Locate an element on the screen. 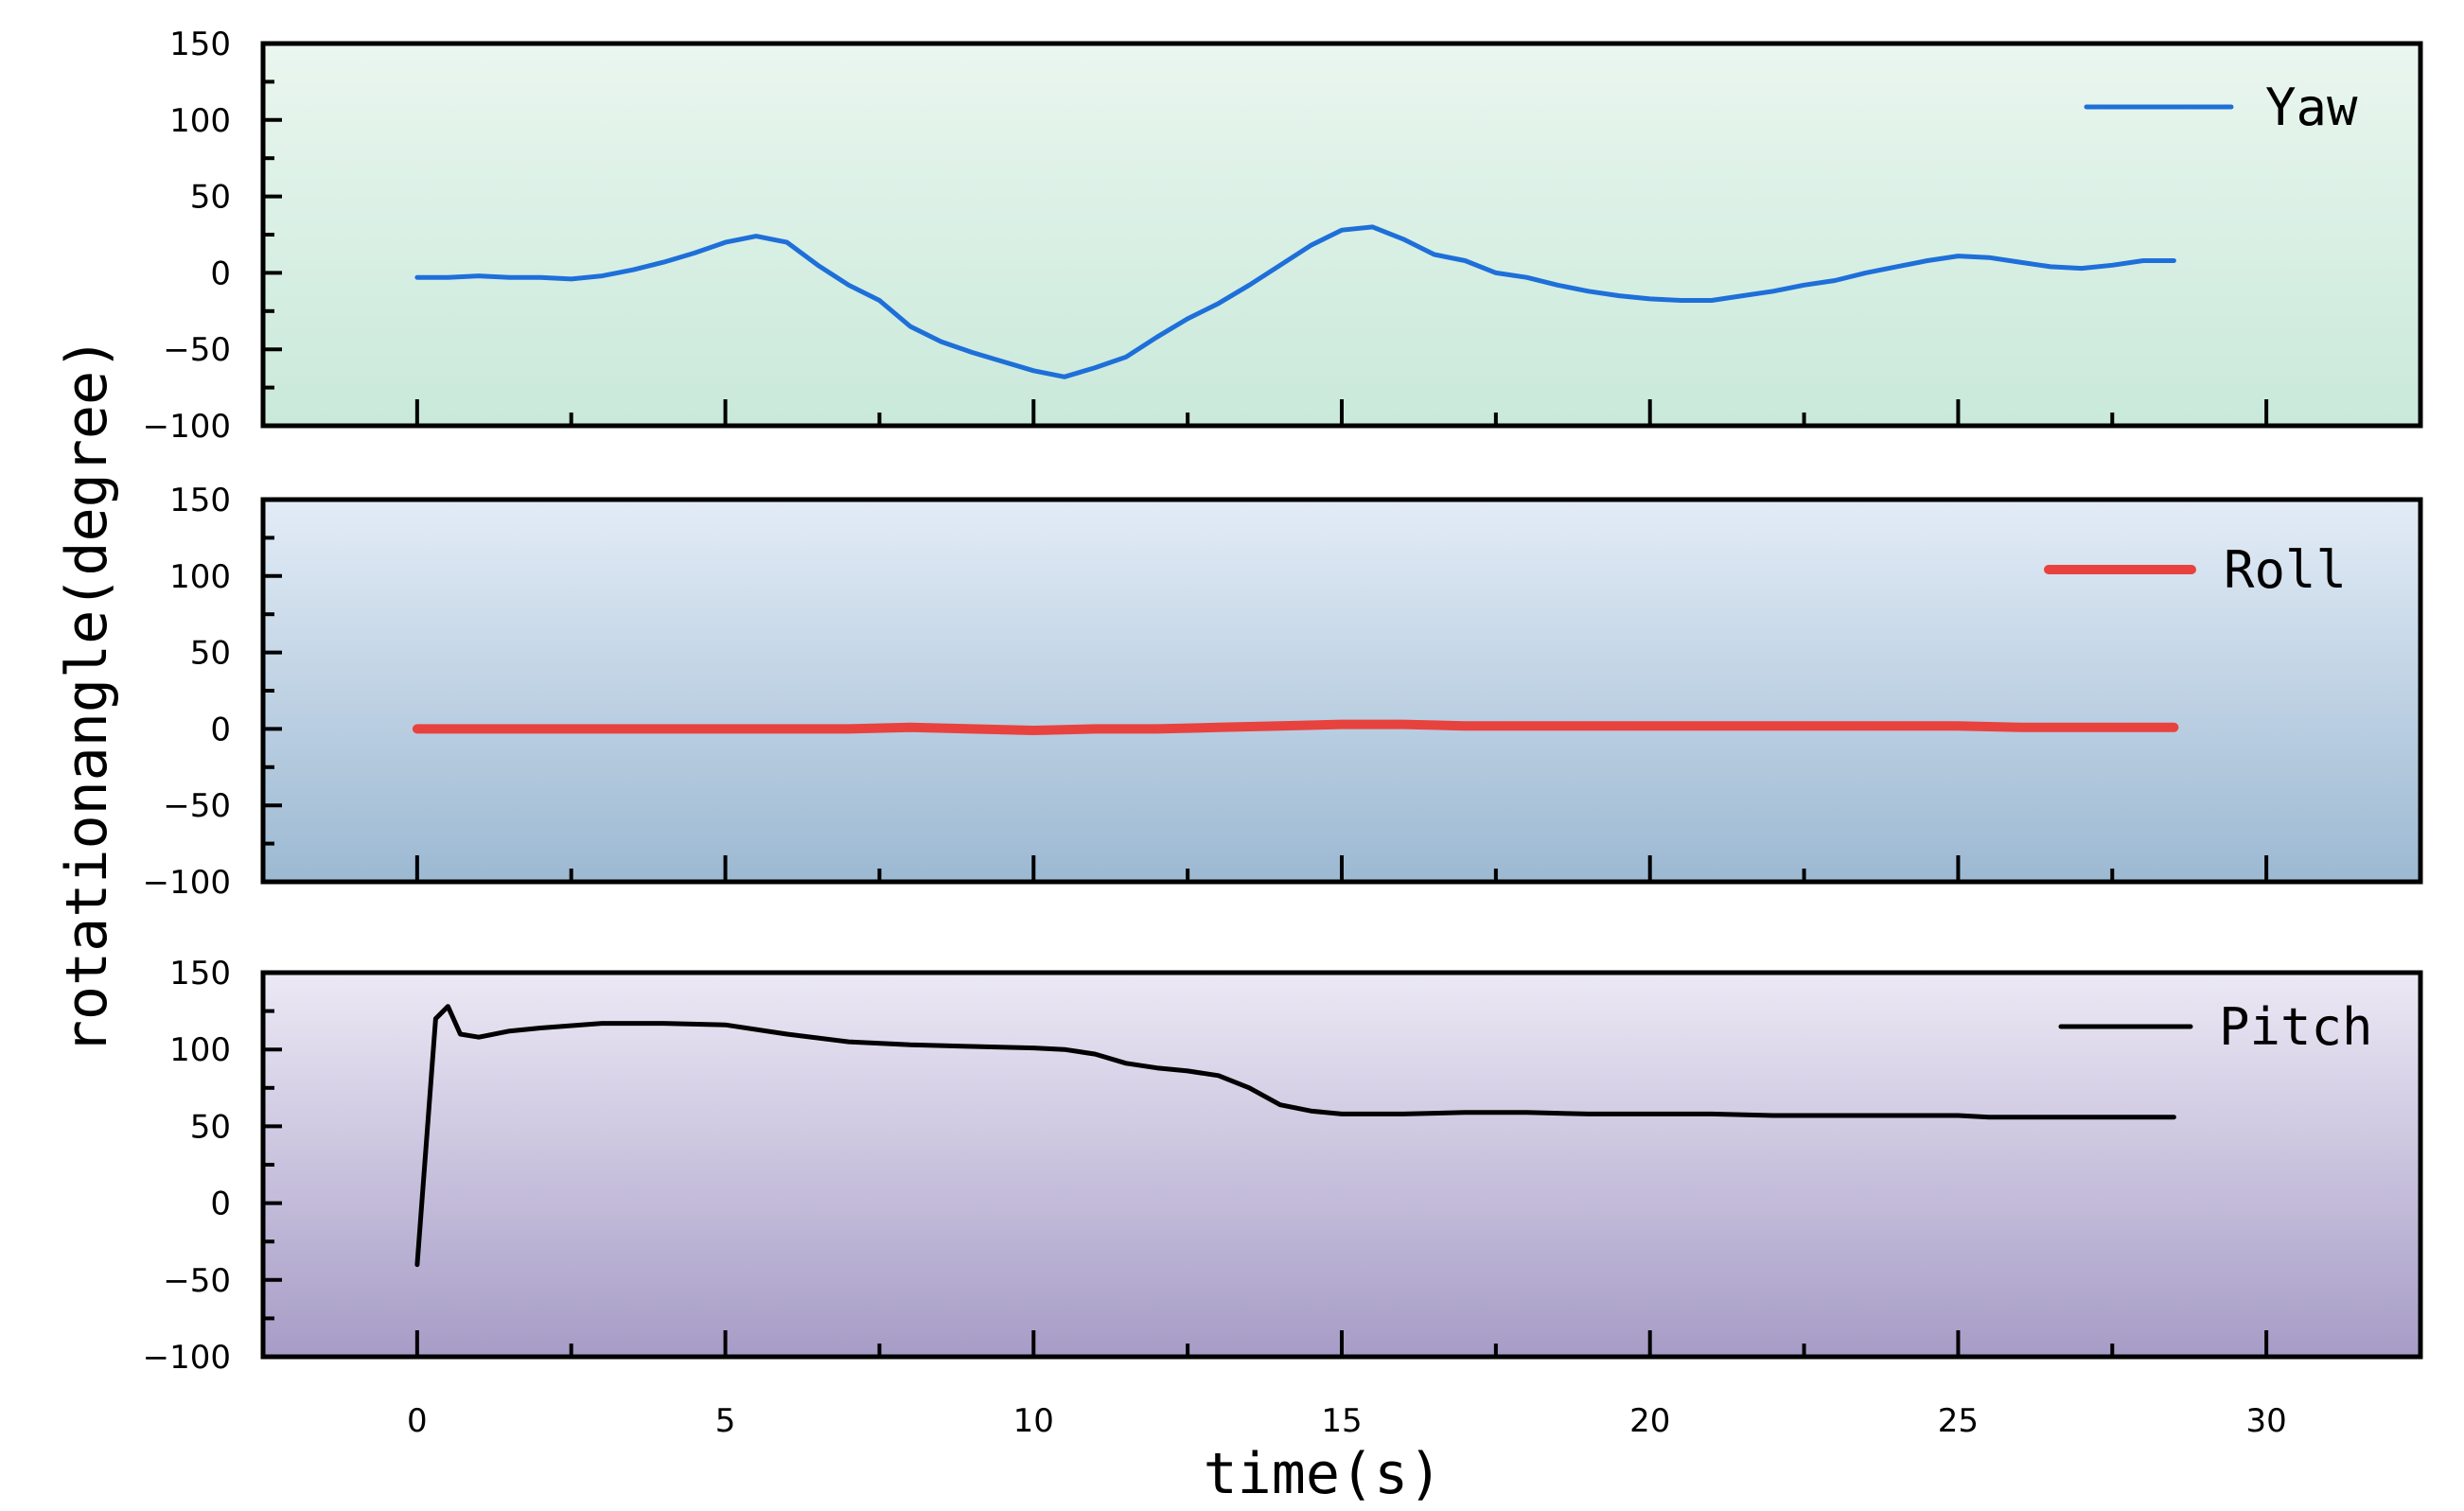 This screenshot has height=1511, width=2464. y-tick-label-yaw: 100 is located at coordinates (200, 121).